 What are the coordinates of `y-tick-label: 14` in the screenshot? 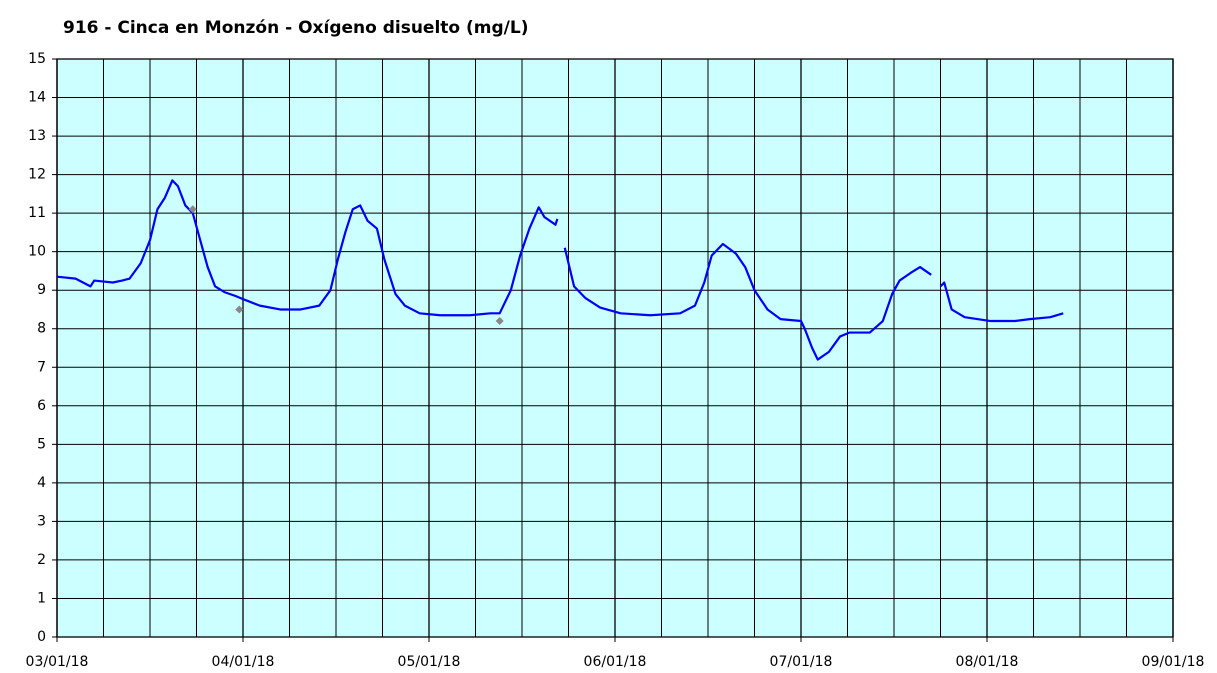 It's located at (37, 98).